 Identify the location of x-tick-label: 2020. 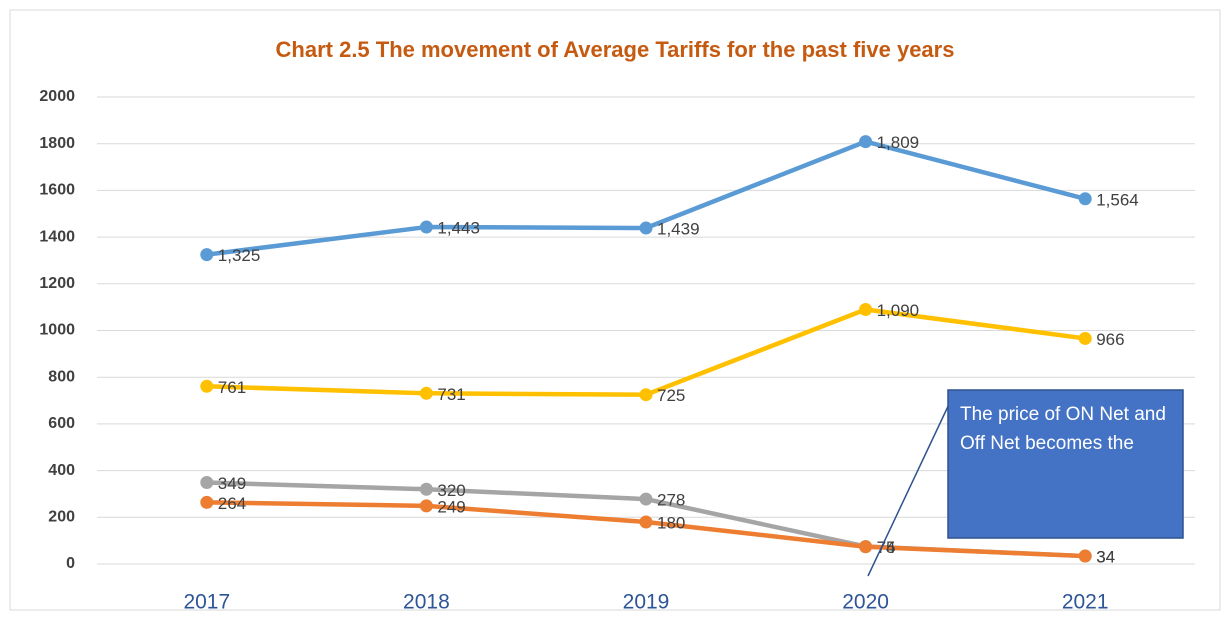
(865, 602).